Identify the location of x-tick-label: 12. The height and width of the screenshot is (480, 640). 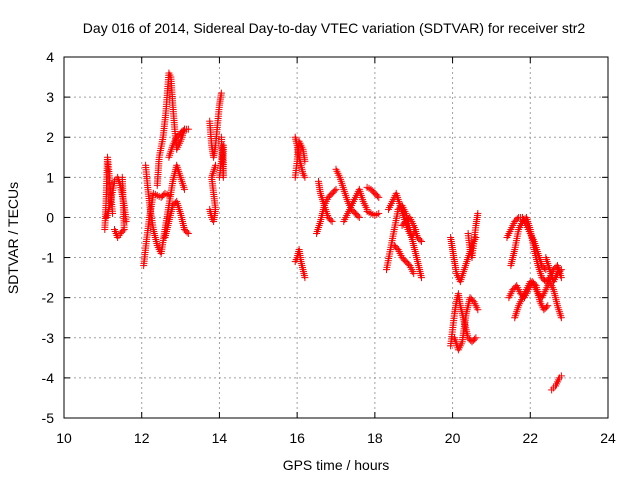
(142, 438).